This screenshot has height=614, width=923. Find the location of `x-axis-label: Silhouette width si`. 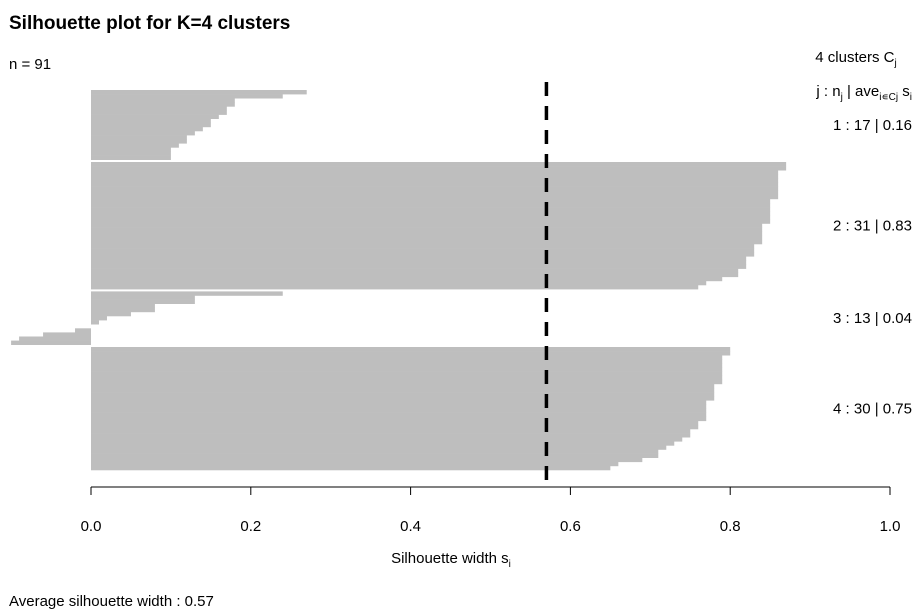

x-axis-label: Silhouette width si is located at coordinates (451, 560).